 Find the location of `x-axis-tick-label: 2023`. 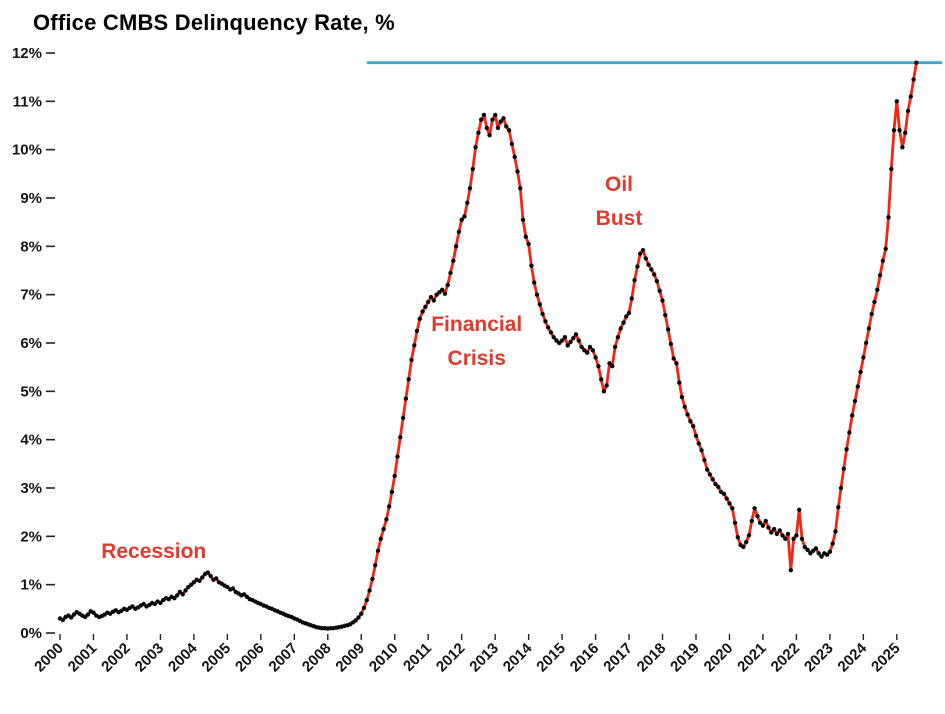

x-axis-tick-label: 2023 is located at coordinates (819, 658).